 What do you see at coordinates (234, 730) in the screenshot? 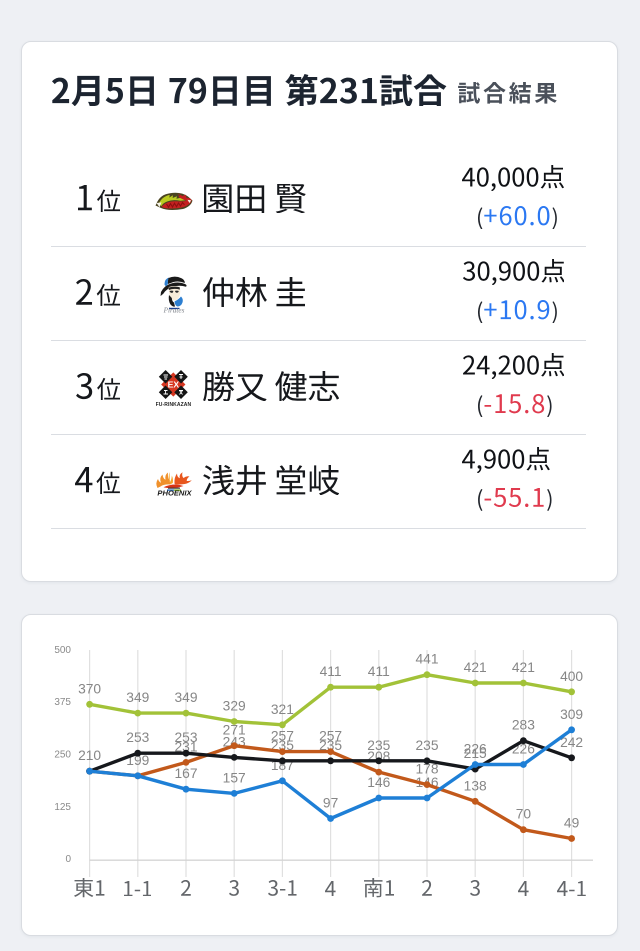
I see `svg-text: 271` at bounding box center [234, 730].